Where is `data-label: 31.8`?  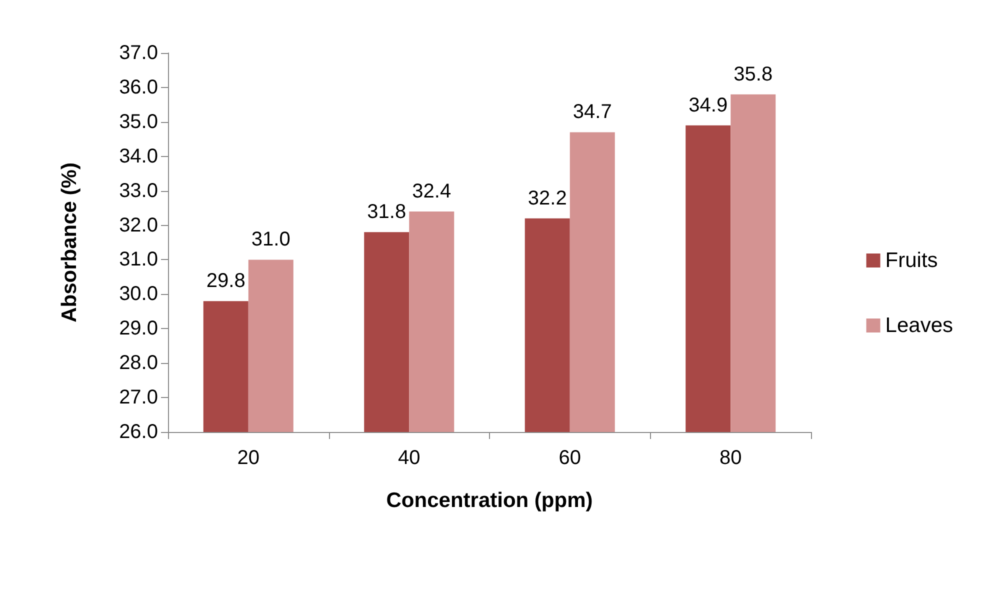
data-label: 31.8 is located at coordinates (386, 212).